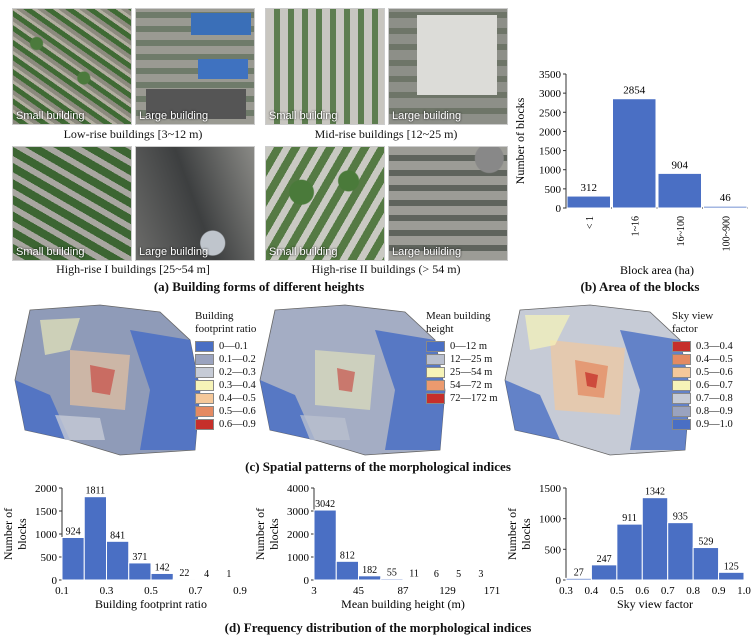 The image size is (756, 642). What do you see at coordinates (195, 203) in the screenshot?
I see `photo-high-rise-1-large: Large building` at bounding box center [195, 203].